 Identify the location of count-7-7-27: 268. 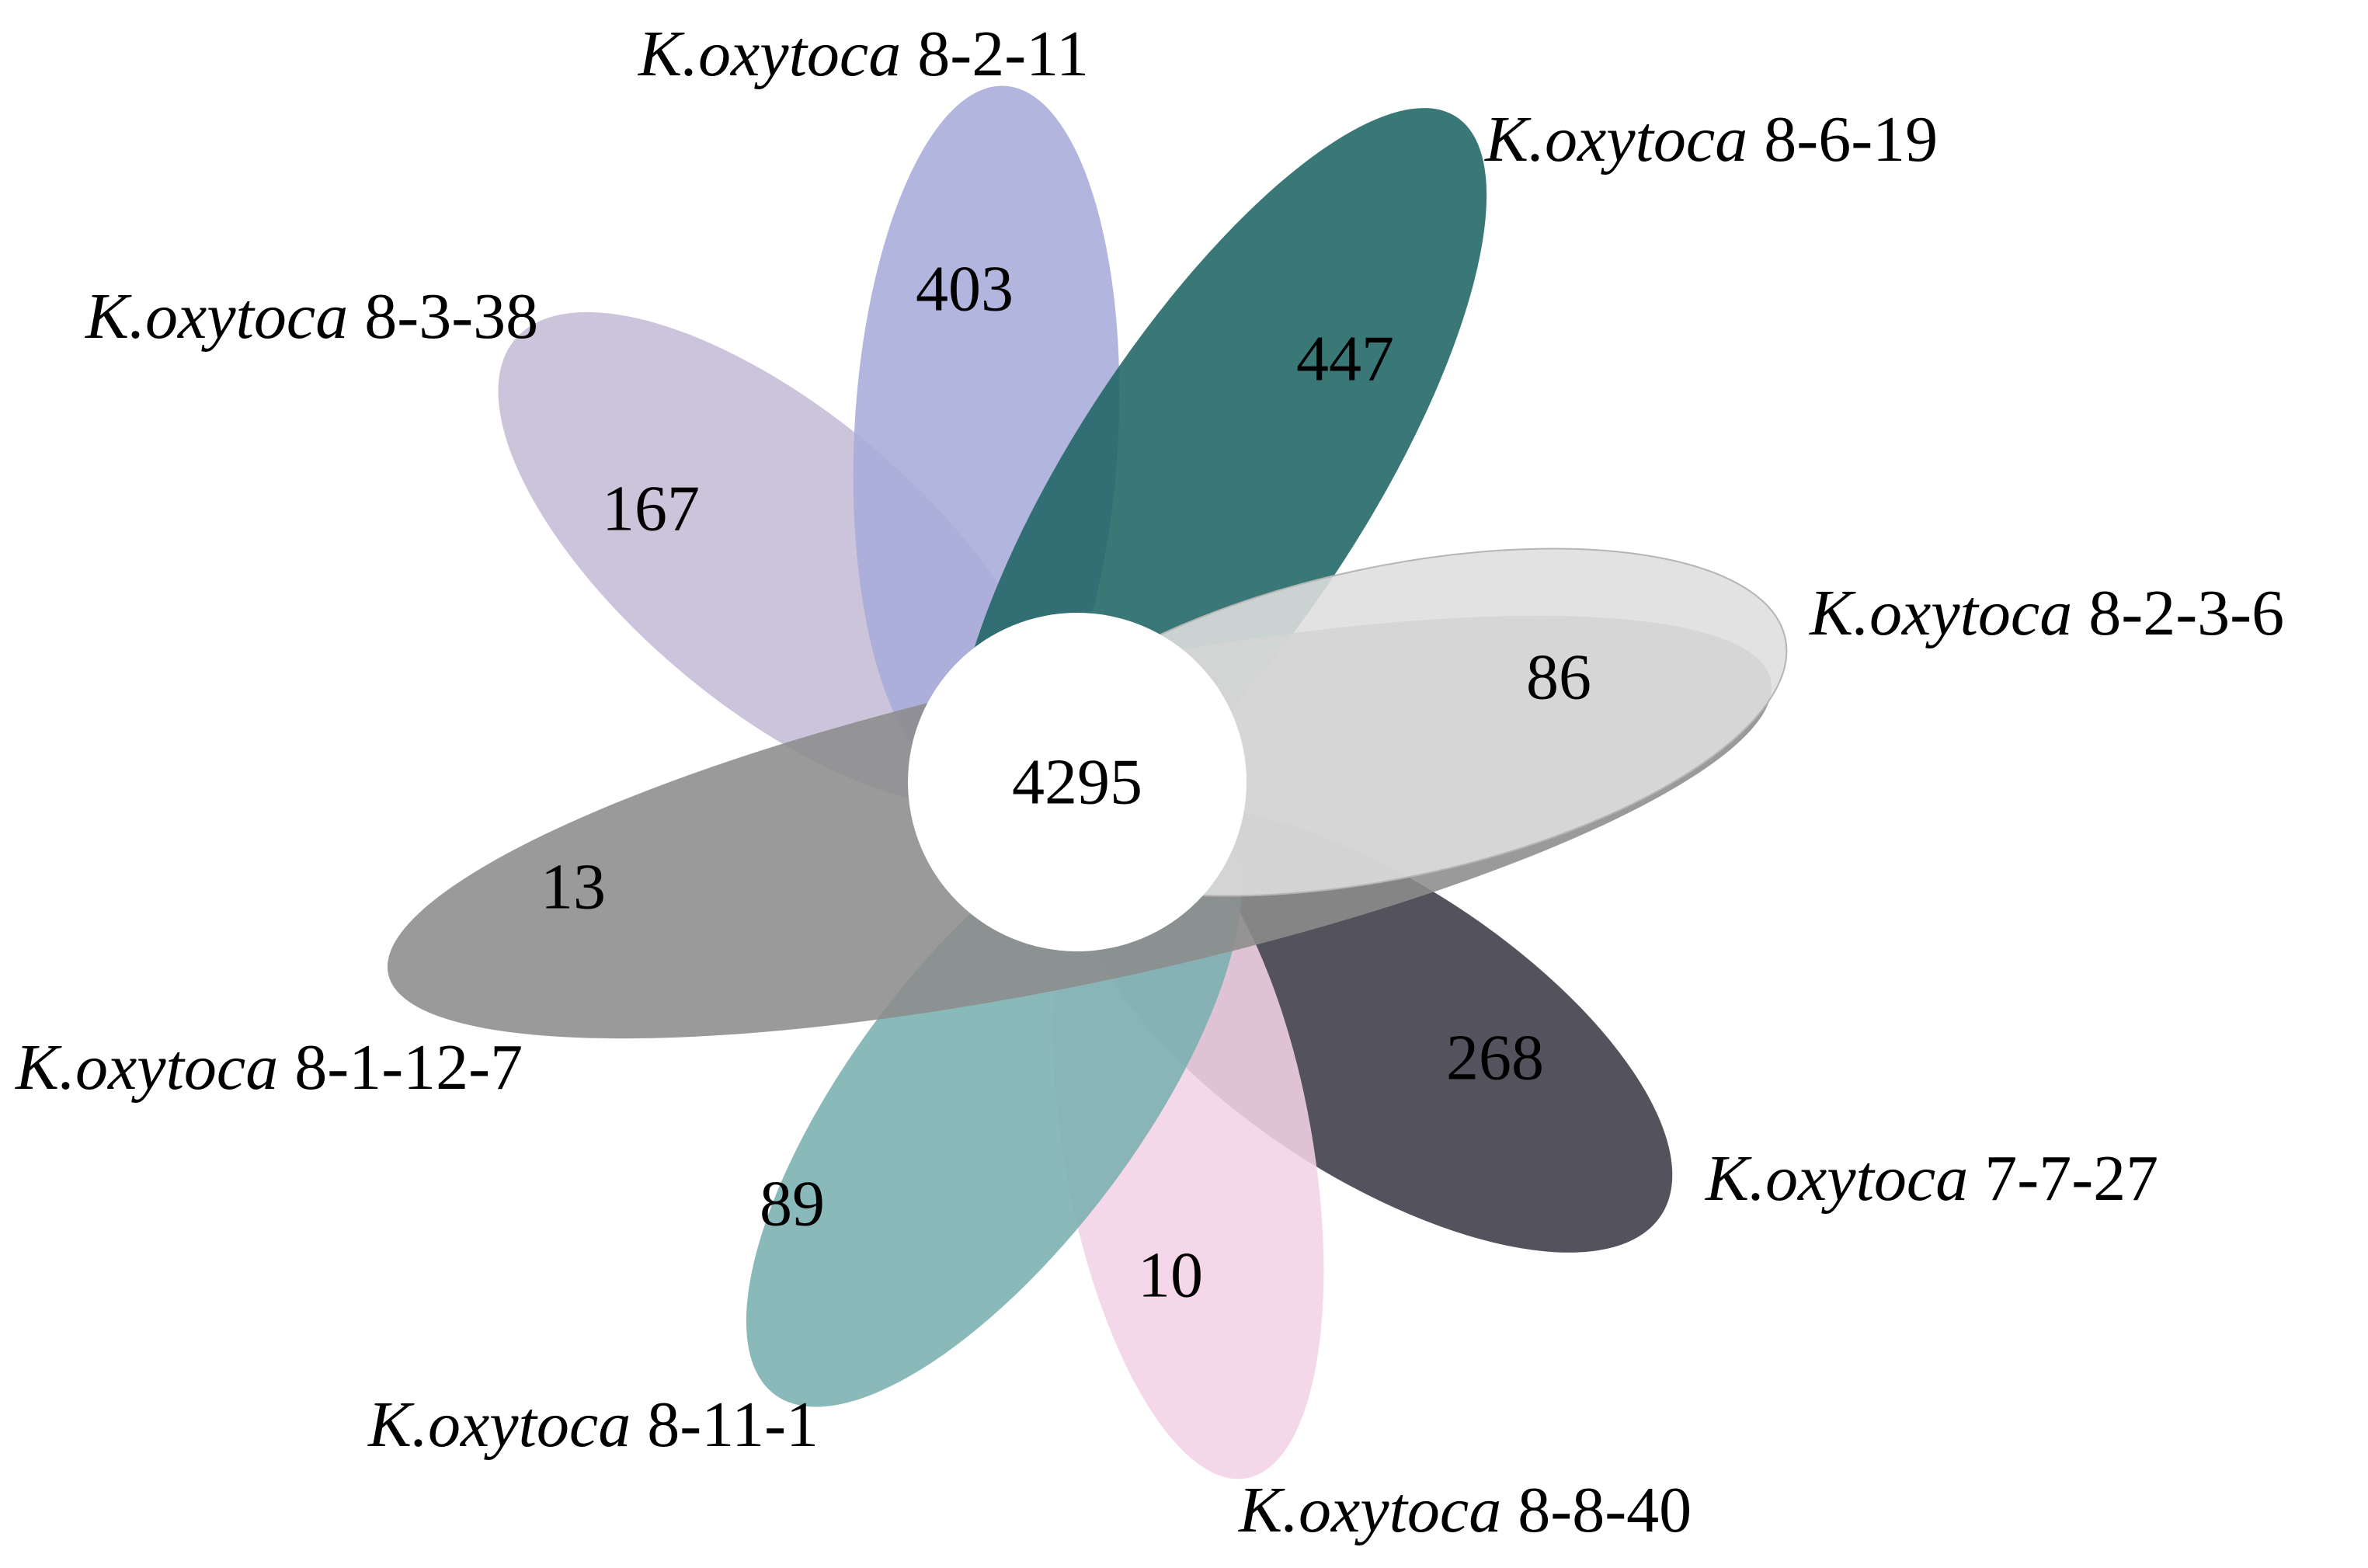
(1495, 1058).